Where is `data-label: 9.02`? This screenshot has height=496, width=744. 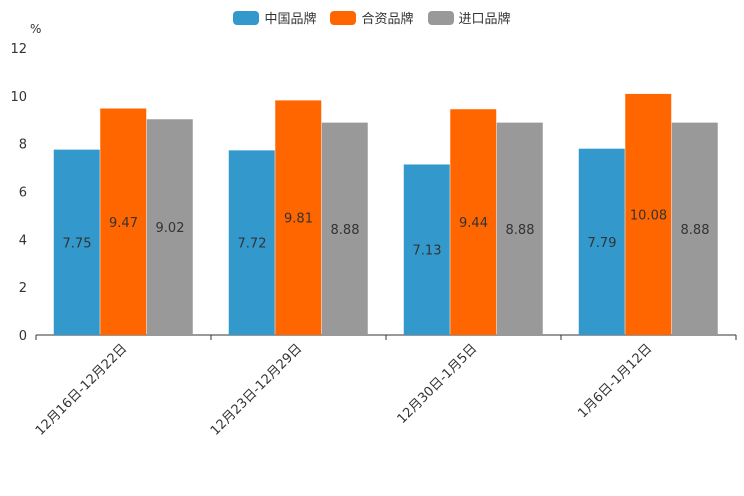
data-label: 9.02 is located at coordinates (170, 228).